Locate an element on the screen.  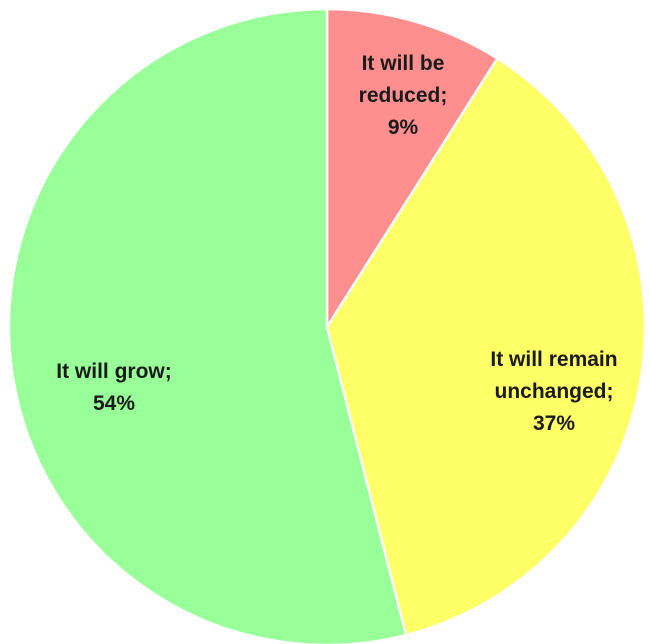
slice-label-line: It will remain is located at coordinates (553, 359).